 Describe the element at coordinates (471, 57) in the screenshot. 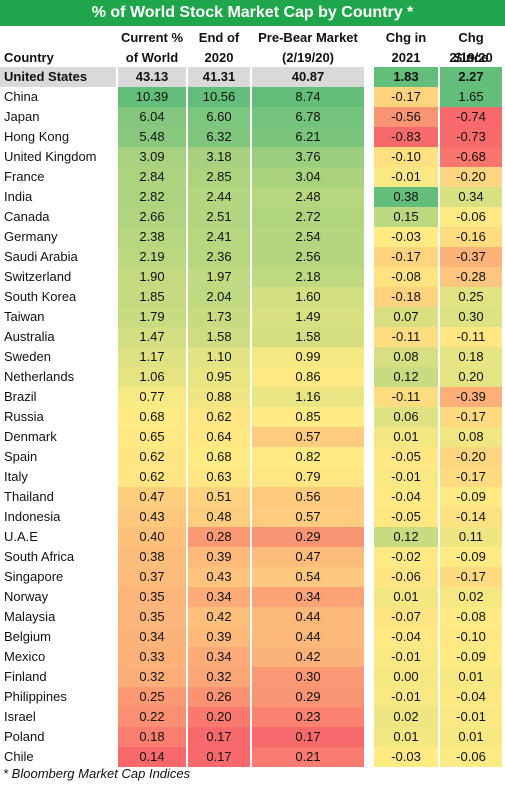

I see `column-header-chgsince: 2/19/20` at that location.